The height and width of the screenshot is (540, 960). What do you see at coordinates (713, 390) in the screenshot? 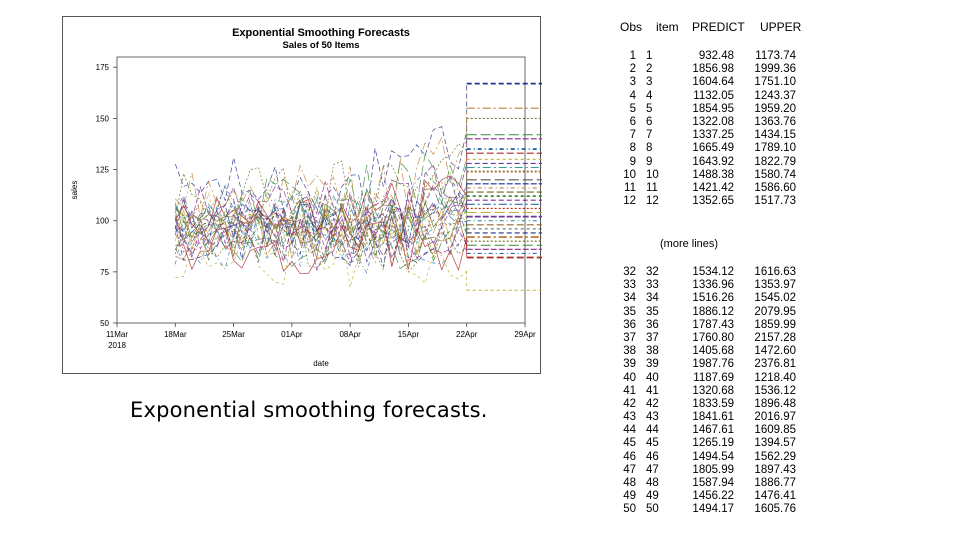
I see `cell-predict: 1320.68` at bounding box center [713, 390].